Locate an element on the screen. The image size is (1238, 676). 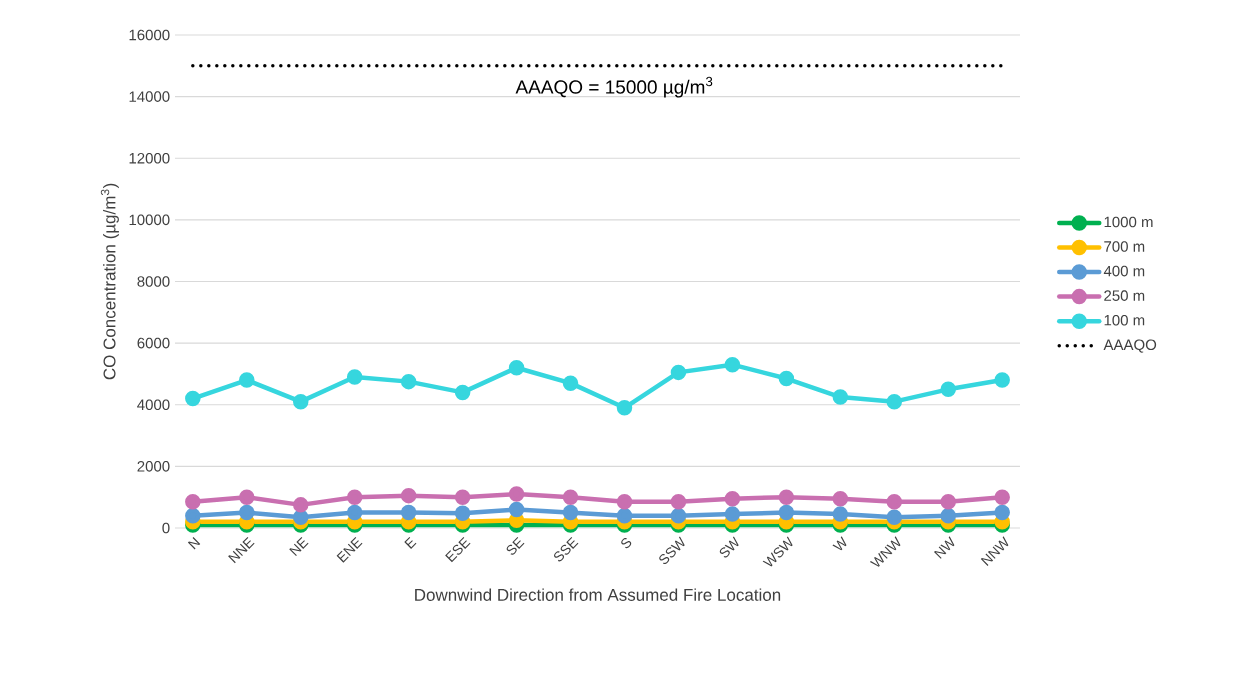
y-tick-label: 2000 is located at coordinates (153, 466).